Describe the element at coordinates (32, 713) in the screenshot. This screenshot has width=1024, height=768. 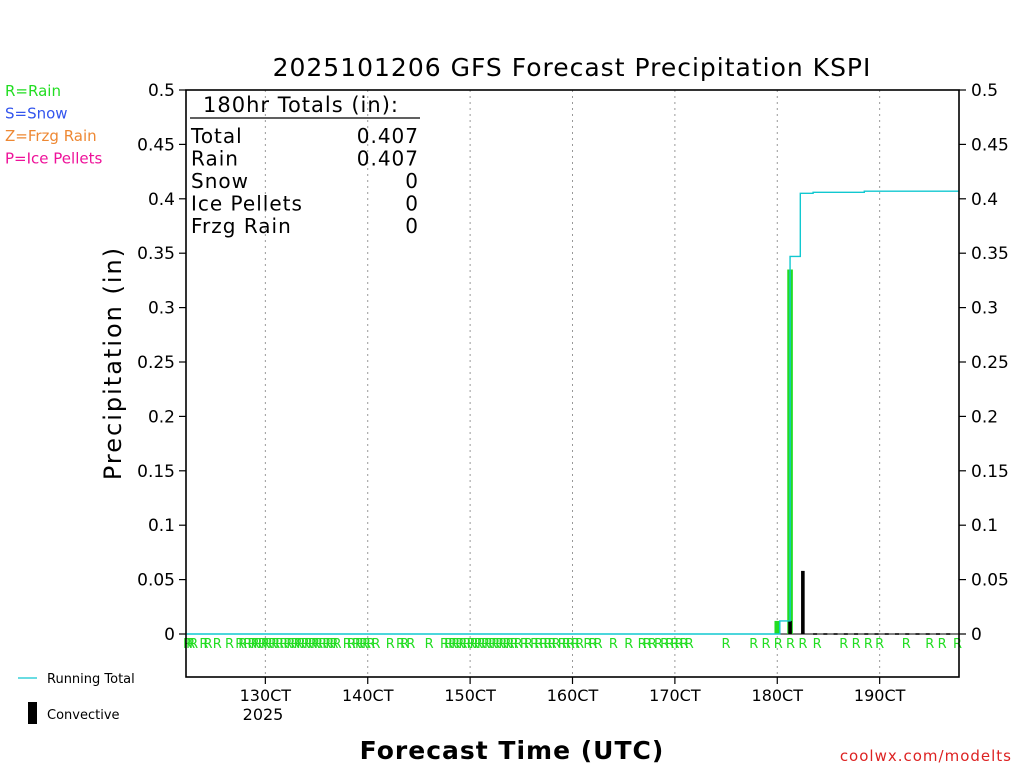
I see `convective-legend-swatch` at that location.